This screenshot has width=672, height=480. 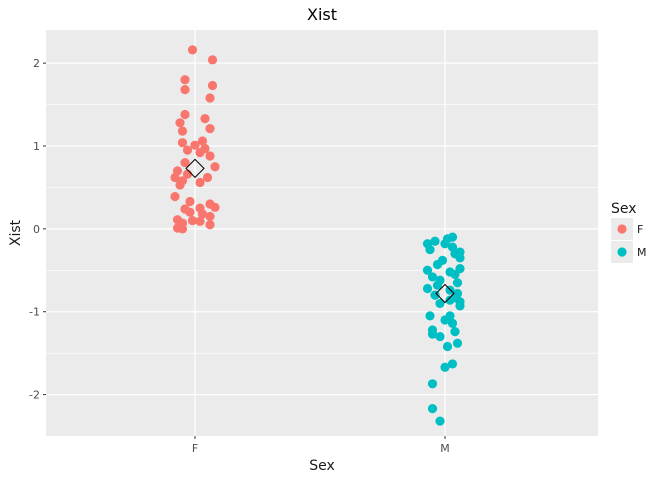 What do you see at coordinates (322, 466) in the screenshot?
I see `x-axis-title: Sex` at bounding box center [322, 466].